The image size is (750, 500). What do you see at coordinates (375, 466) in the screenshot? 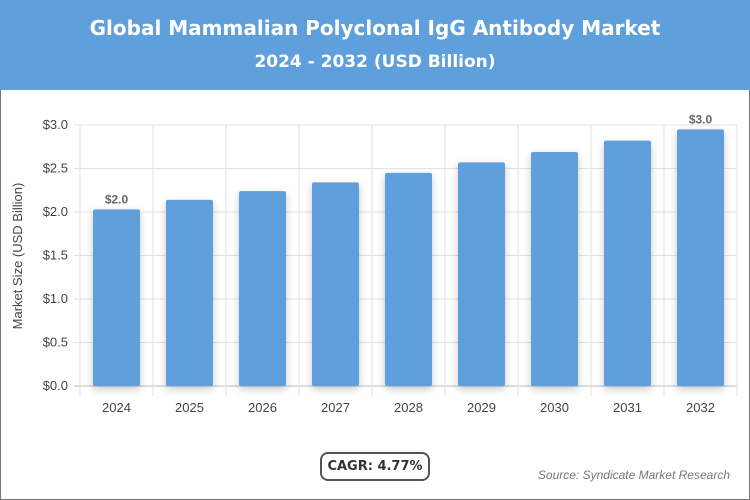
I see `cagr-badge: CAGR: 4.77%` at bounding box center [375, 466].